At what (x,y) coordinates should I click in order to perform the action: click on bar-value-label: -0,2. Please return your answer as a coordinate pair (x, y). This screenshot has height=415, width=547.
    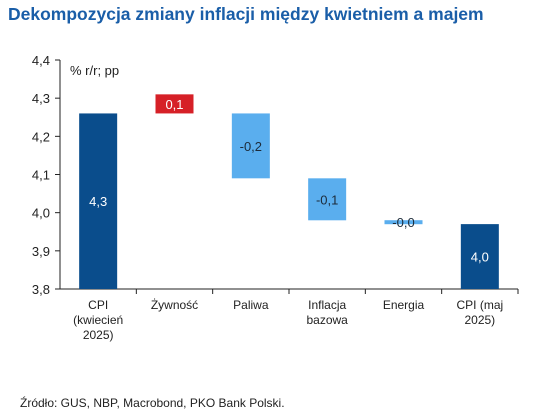
    Looking at the image, I should click on (251, 146).